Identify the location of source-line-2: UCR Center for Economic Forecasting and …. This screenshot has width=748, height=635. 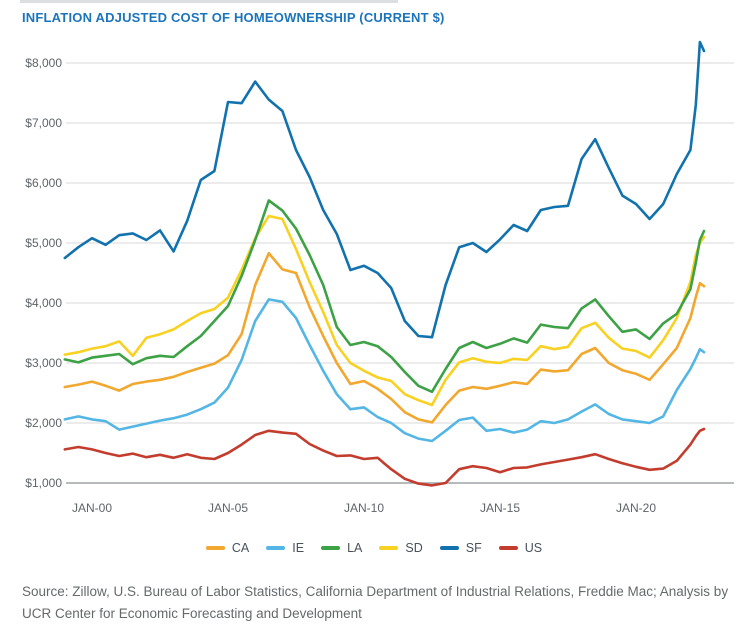
(192, 613).